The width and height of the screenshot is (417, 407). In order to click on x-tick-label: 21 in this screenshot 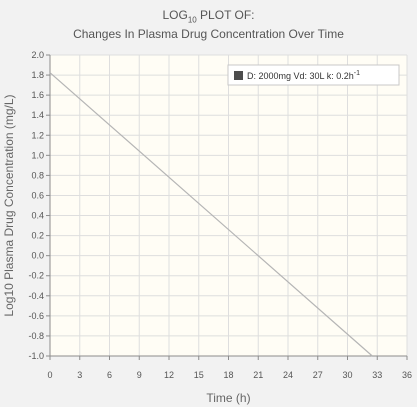, I will do `click(258, 375)`.